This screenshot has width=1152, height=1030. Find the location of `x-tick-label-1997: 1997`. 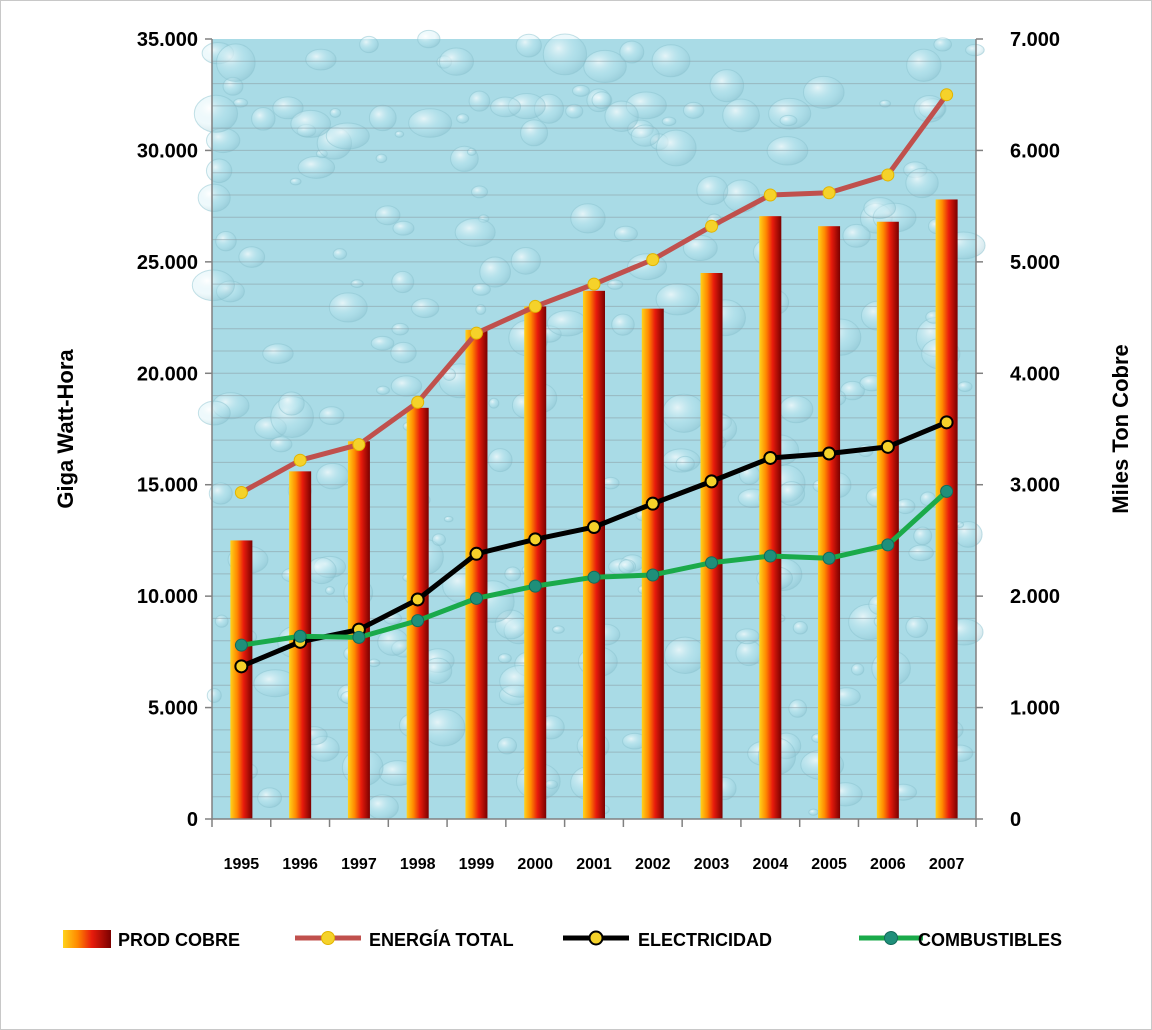

x-tick-label-1997: 1997 is located at coordinates (359, 864).